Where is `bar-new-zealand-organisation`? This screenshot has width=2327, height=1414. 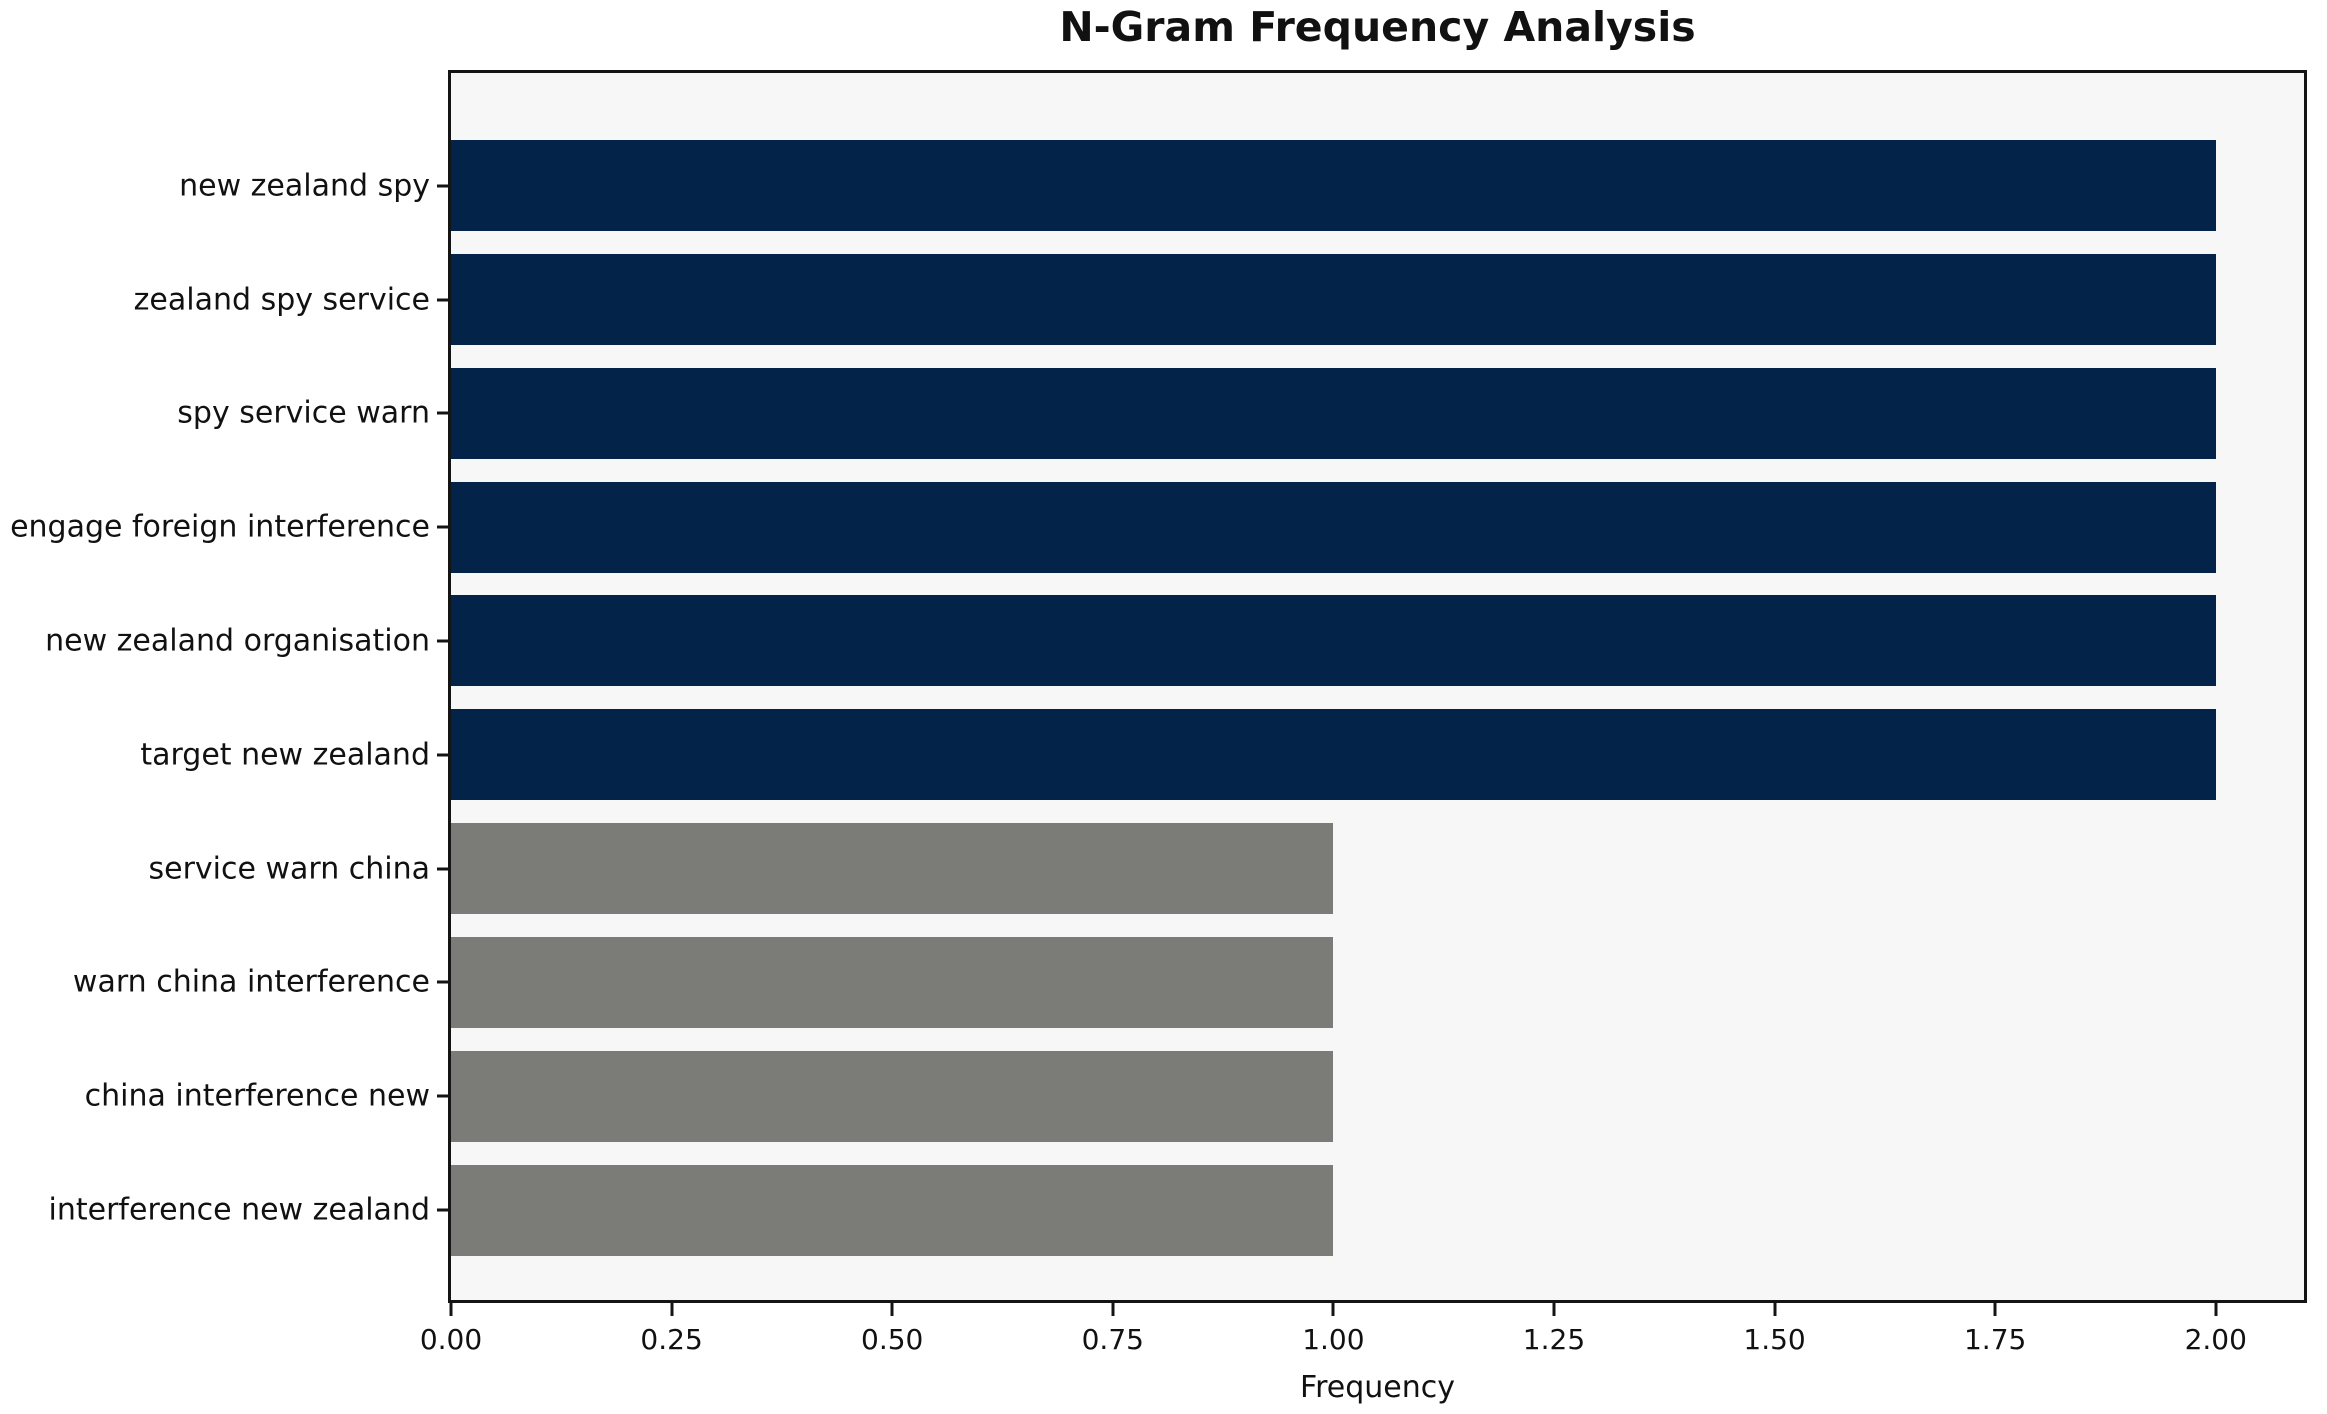
bar-new-zealand-organisation is located at coordinates (1333, 641).